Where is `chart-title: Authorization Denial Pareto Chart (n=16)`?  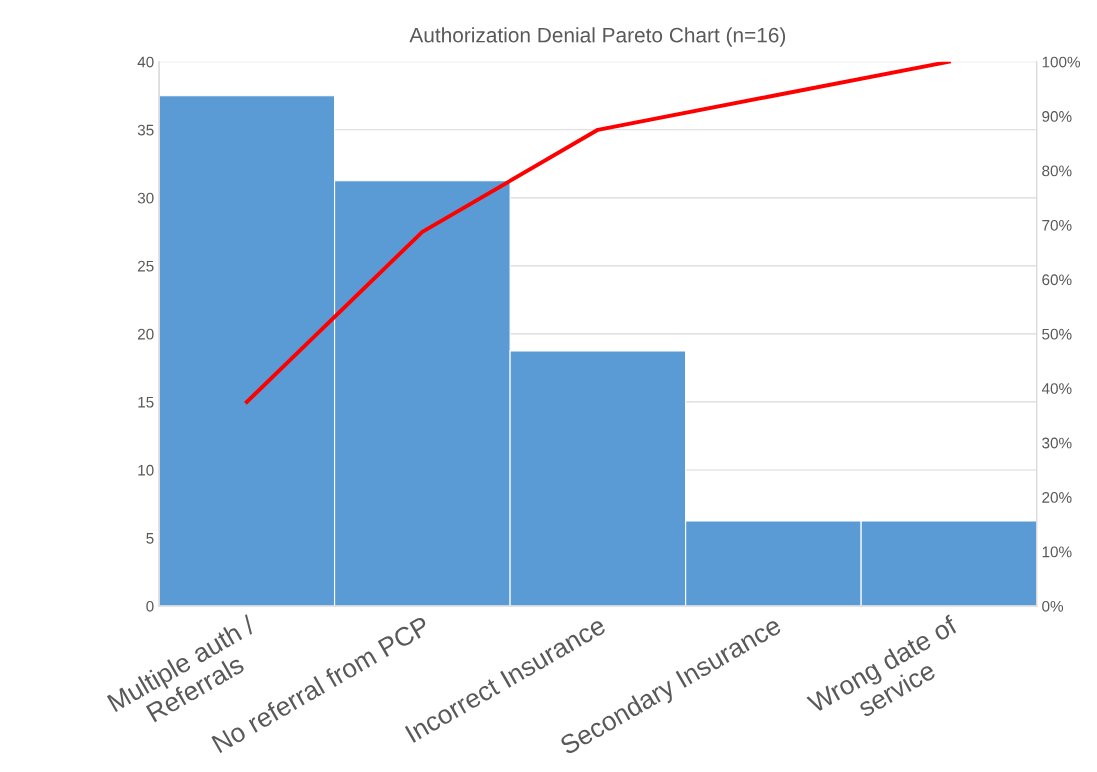
chart-title: Authorization Denial Pareto Chart (n=16) is located at coordinates (597, 37).